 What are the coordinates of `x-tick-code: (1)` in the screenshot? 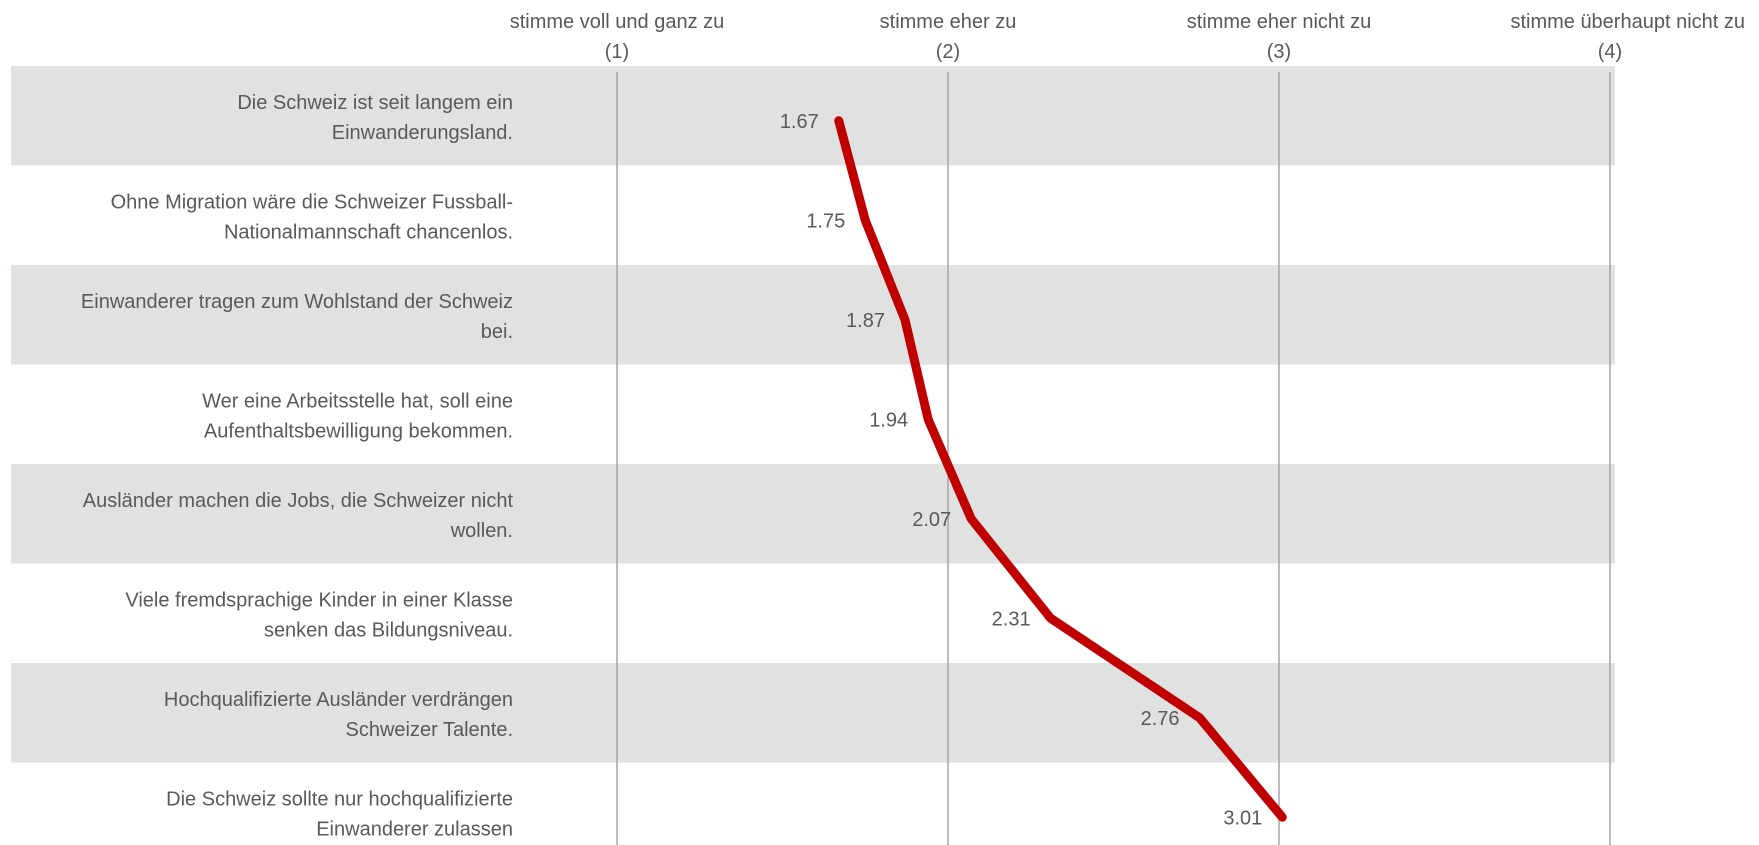 It's located at (617, 52).